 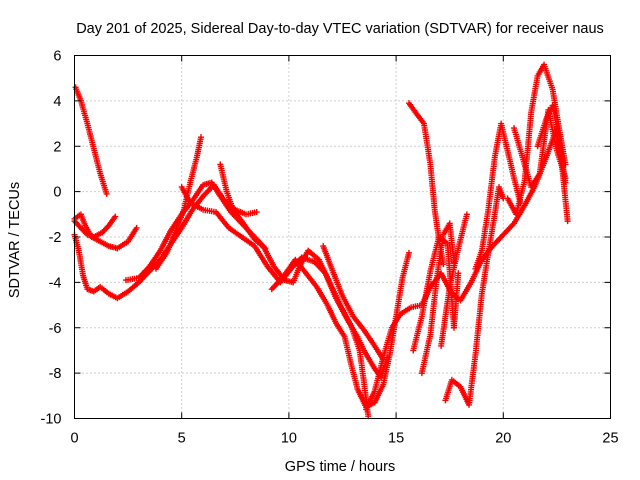 I want to click on series-track-q, so click(x=498, y=196).